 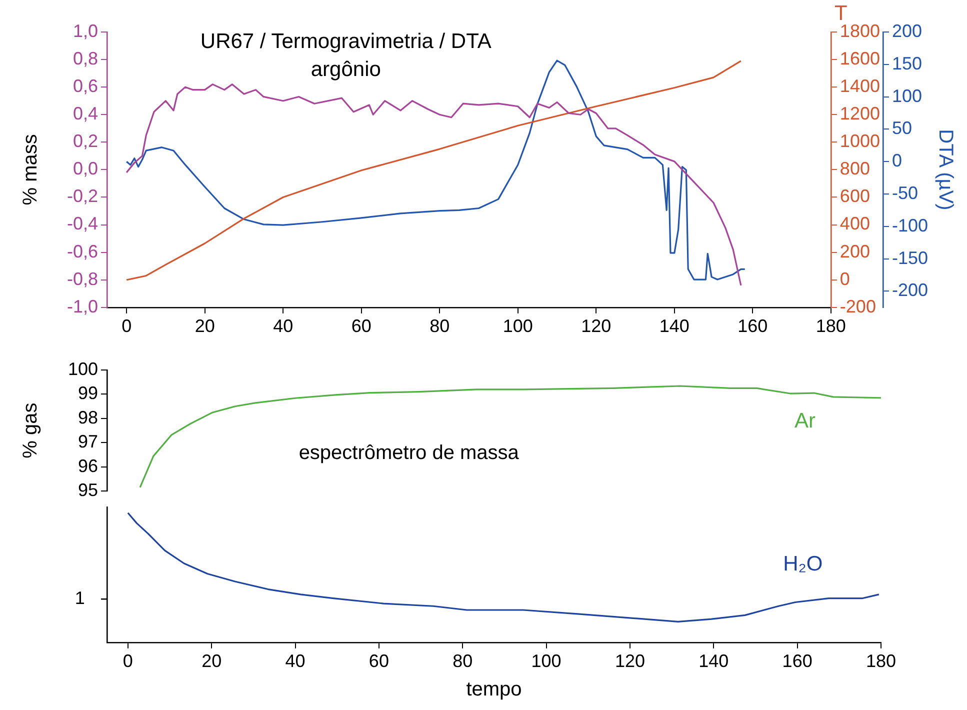 I want to click on y3-tick-label: -50, so click(x=905, y=192).